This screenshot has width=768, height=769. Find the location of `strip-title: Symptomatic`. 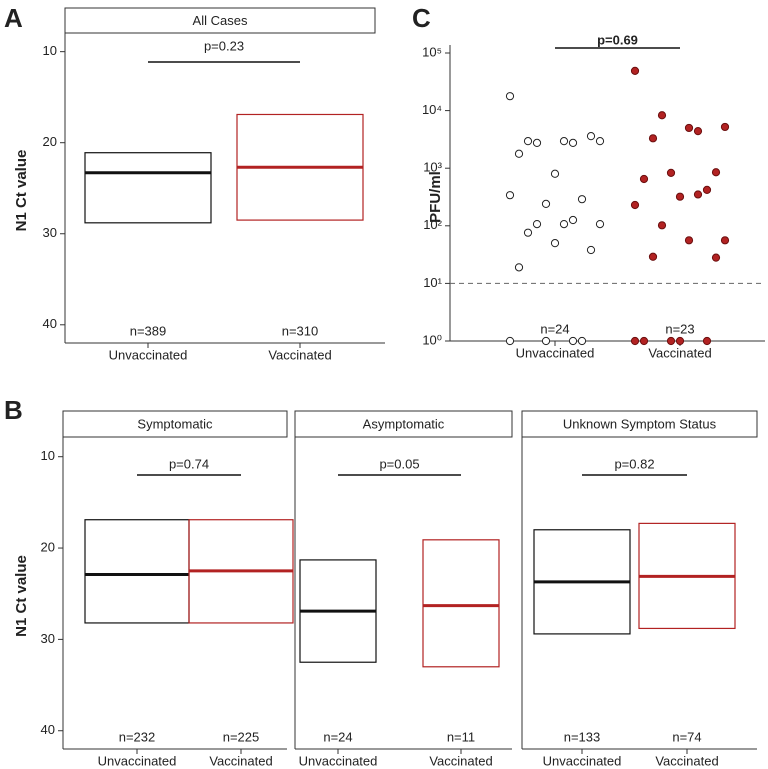

strip-title: Symptomatic is located at coordinates (175, 423).